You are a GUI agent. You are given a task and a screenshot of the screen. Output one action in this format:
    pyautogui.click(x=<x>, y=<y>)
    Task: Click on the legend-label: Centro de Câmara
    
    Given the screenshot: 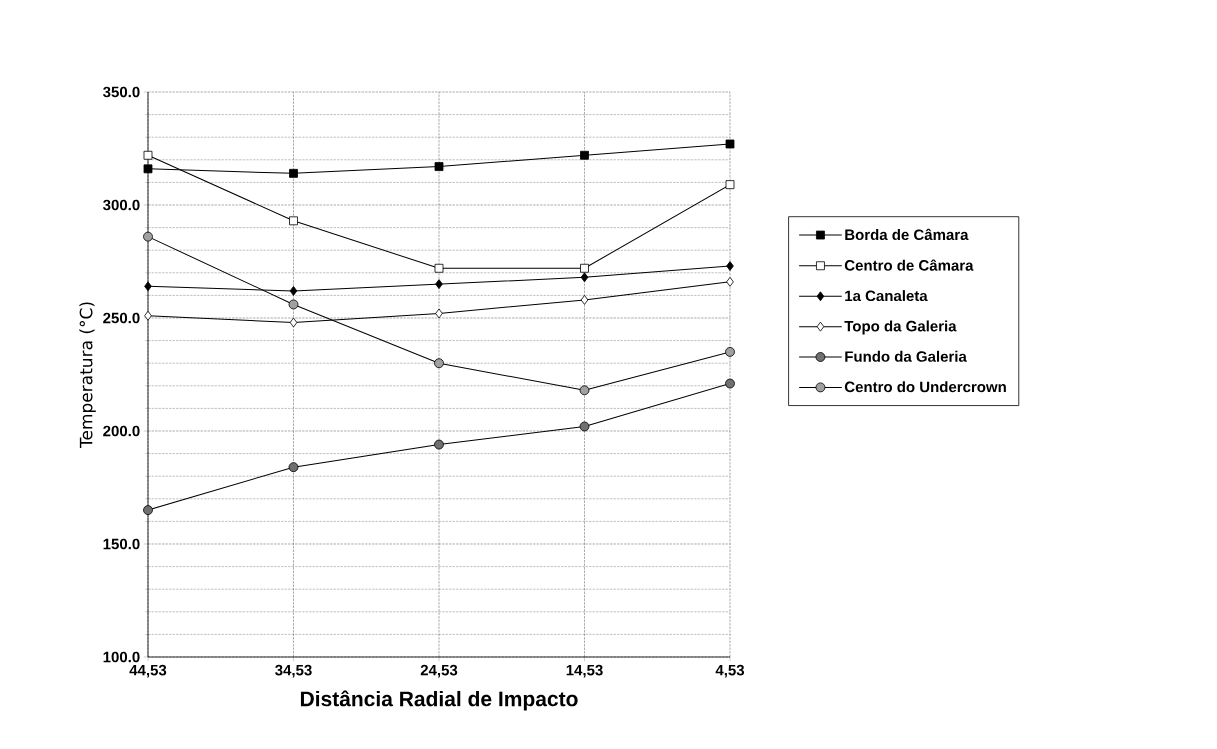 What is the action you would take?
    pyautogui.click(x=909, y=265)
    